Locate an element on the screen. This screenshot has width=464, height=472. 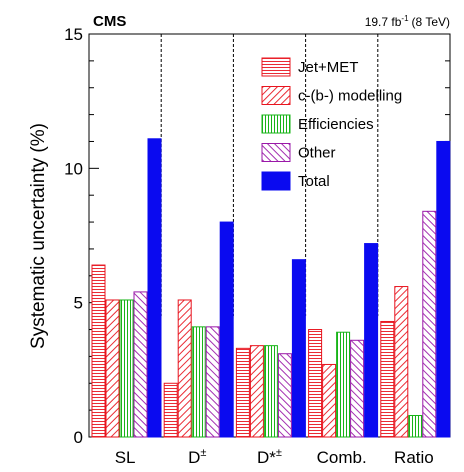
y-axis-label: Systematic uncertainty (%) is located at coordinates (38, 236).